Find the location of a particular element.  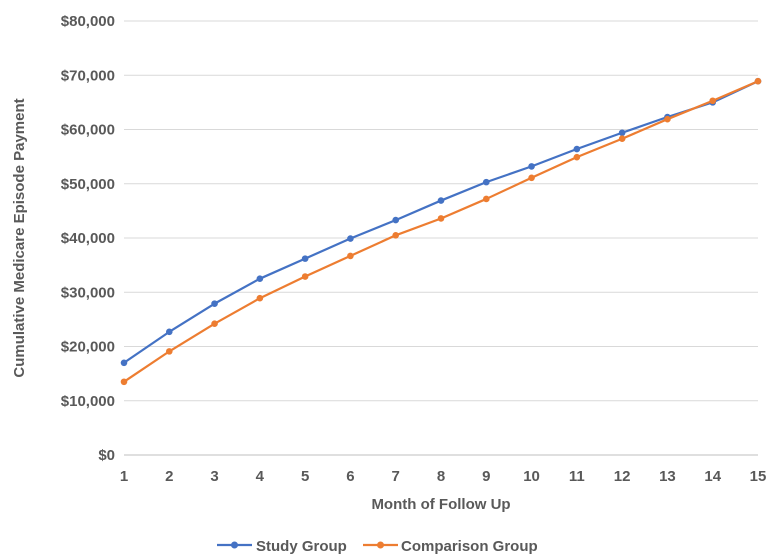

x-tick-label: 1 is located at coordinates (124, 476).